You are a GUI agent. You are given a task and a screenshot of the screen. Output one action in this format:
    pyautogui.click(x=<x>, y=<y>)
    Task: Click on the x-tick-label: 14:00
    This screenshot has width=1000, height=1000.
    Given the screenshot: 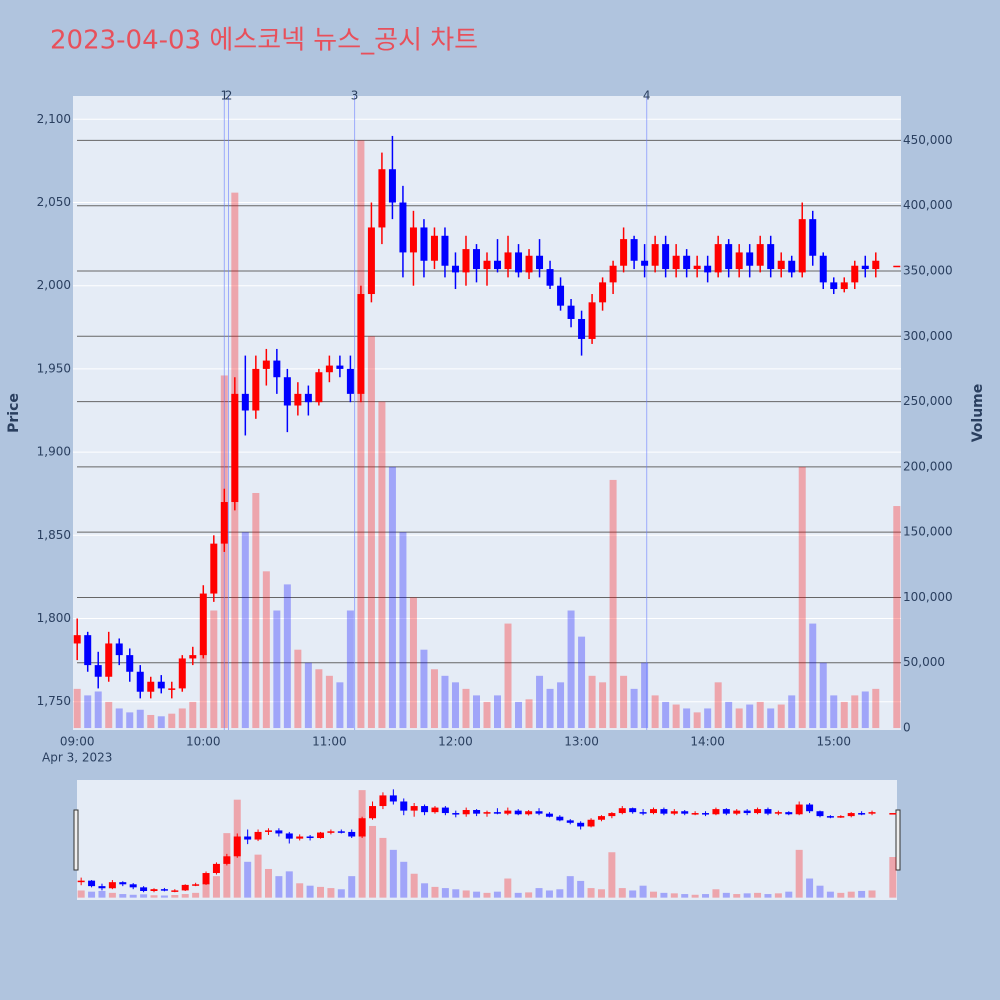 What is the action you would take?
    pyautogui.click(x=707, y=742)
    